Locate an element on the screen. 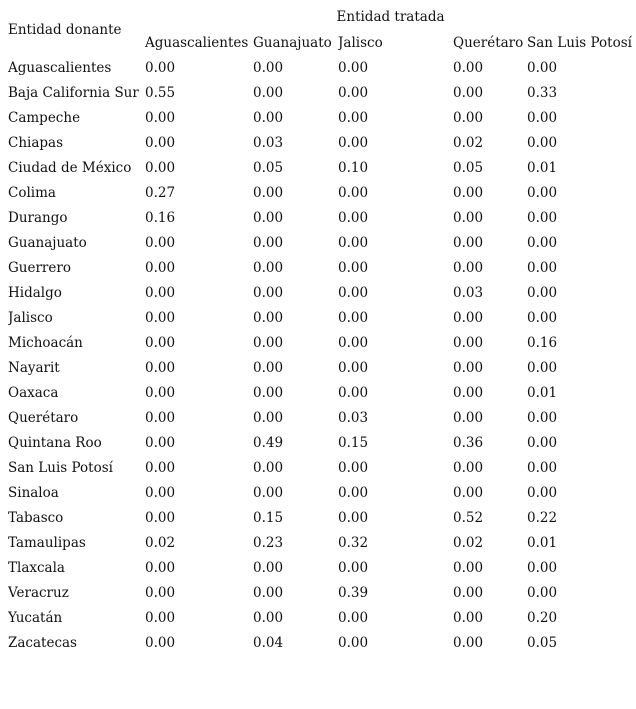 The image size is (636, 709). table-row: Michoacán 0.00 0.00 0.00 0.00 0.16 is located at coordinates (322, 342).